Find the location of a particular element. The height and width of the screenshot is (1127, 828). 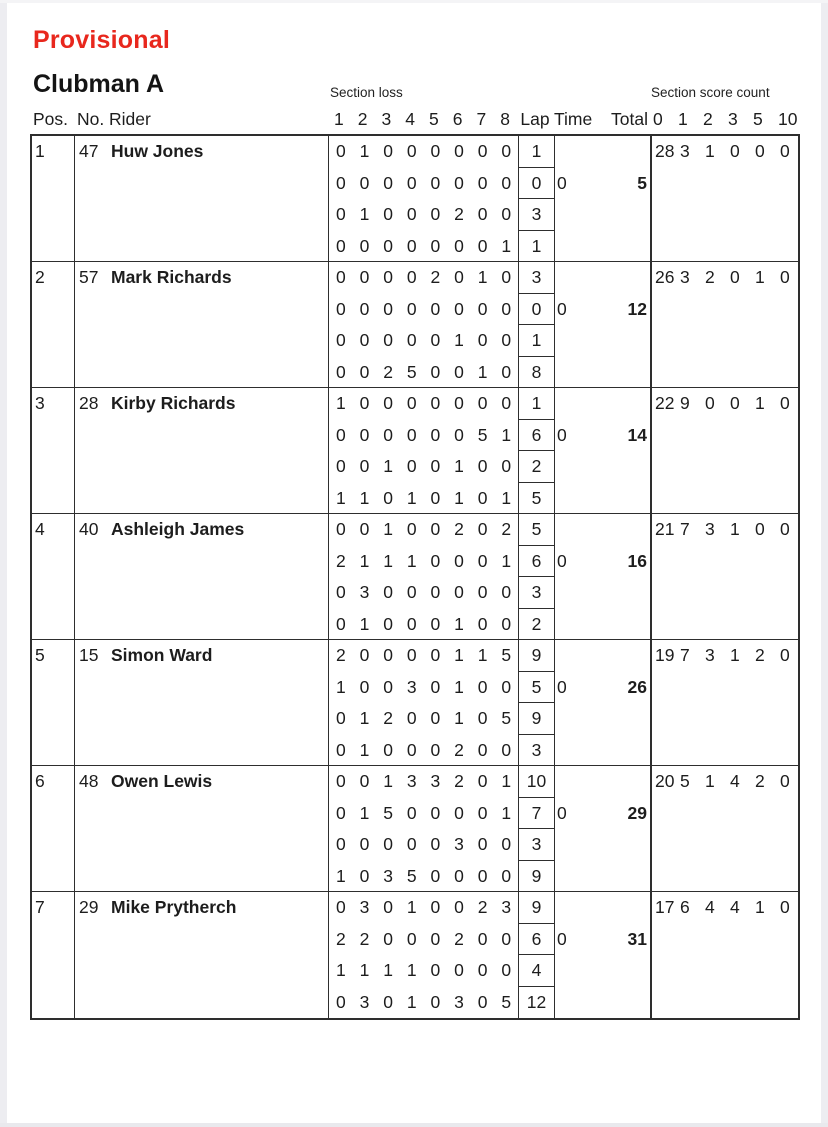

lap-total: 12 is located at coordinates (536, 1001).